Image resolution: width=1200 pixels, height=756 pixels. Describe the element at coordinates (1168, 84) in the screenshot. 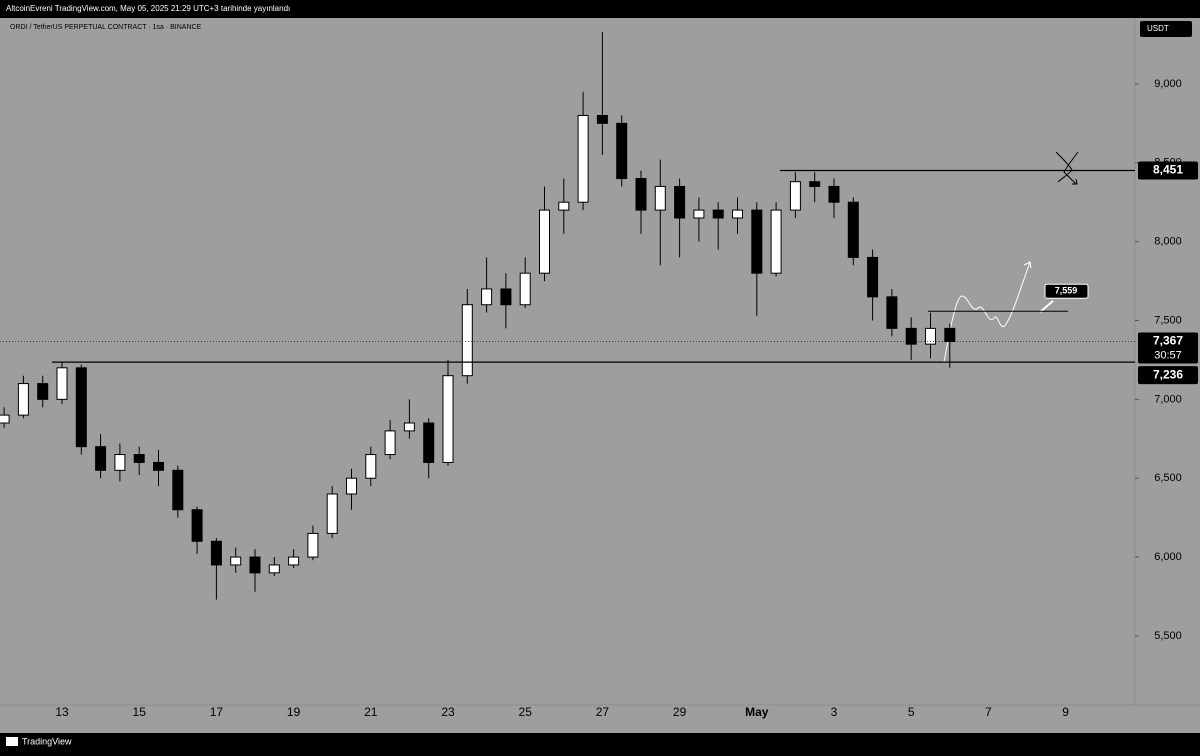

I see `y-tick-label: 9,000` at that location.